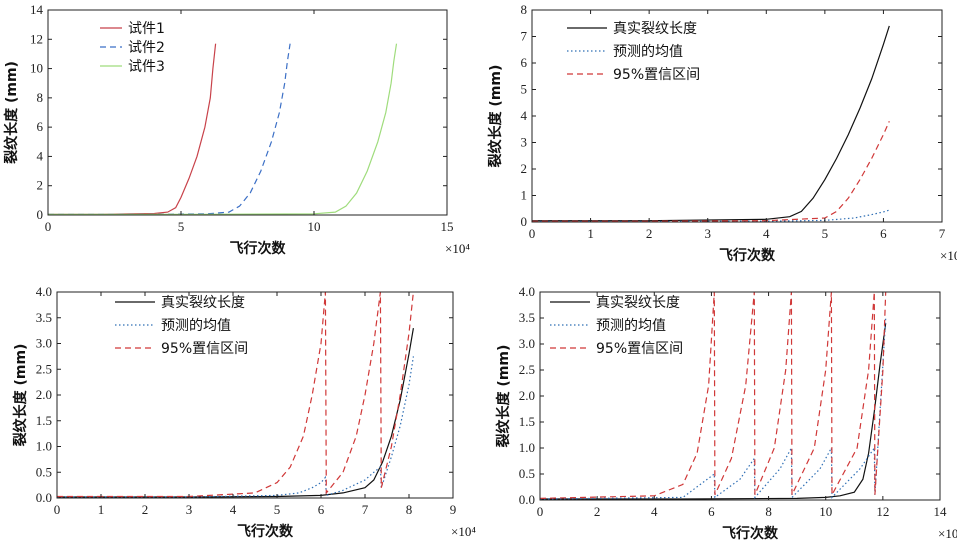 Image resolution: width=957 pixels, height=546 pixels. What do you see at coordinates (146, 67) in the screenshot?
I see `legend-label: 试件3` at bounding box center [146, 67].